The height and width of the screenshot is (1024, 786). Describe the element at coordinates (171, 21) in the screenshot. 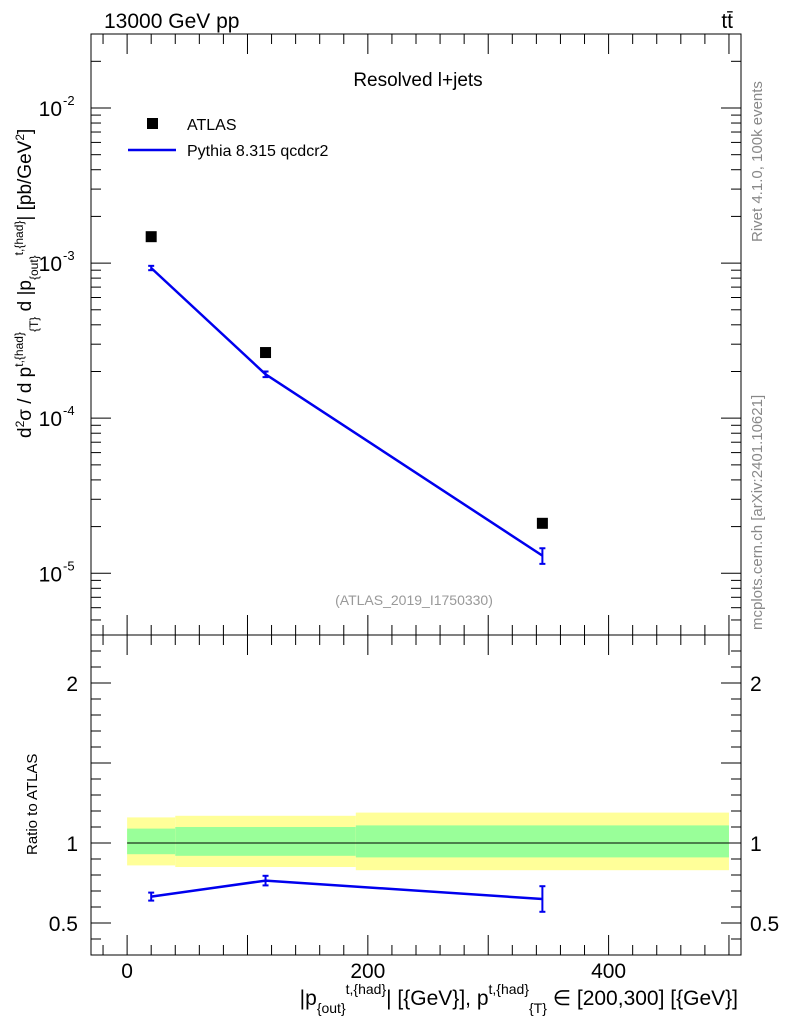

I see `energy-label: 13000 GeV pp` at that location.